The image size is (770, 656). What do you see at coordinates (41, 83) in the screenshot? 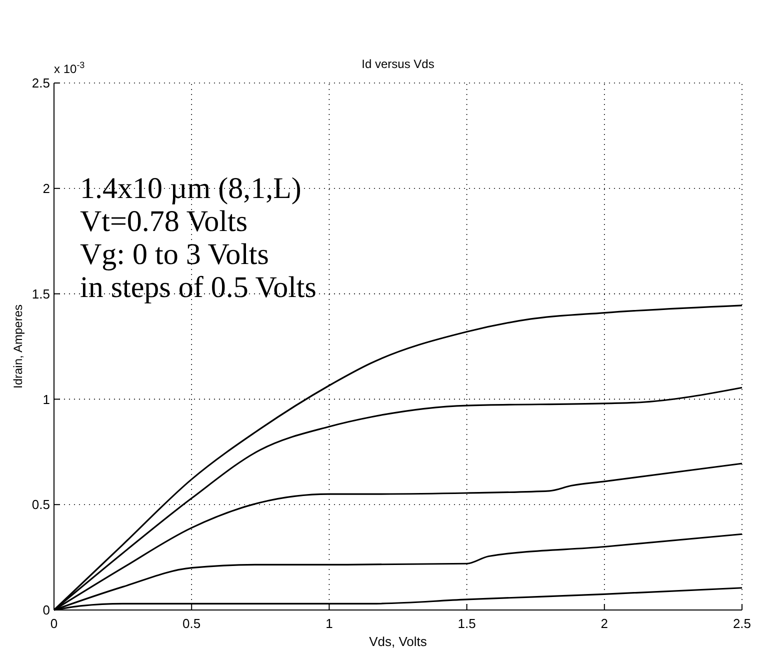
I see `y-tick-label: 2.5` at bounding box center [41, 83].